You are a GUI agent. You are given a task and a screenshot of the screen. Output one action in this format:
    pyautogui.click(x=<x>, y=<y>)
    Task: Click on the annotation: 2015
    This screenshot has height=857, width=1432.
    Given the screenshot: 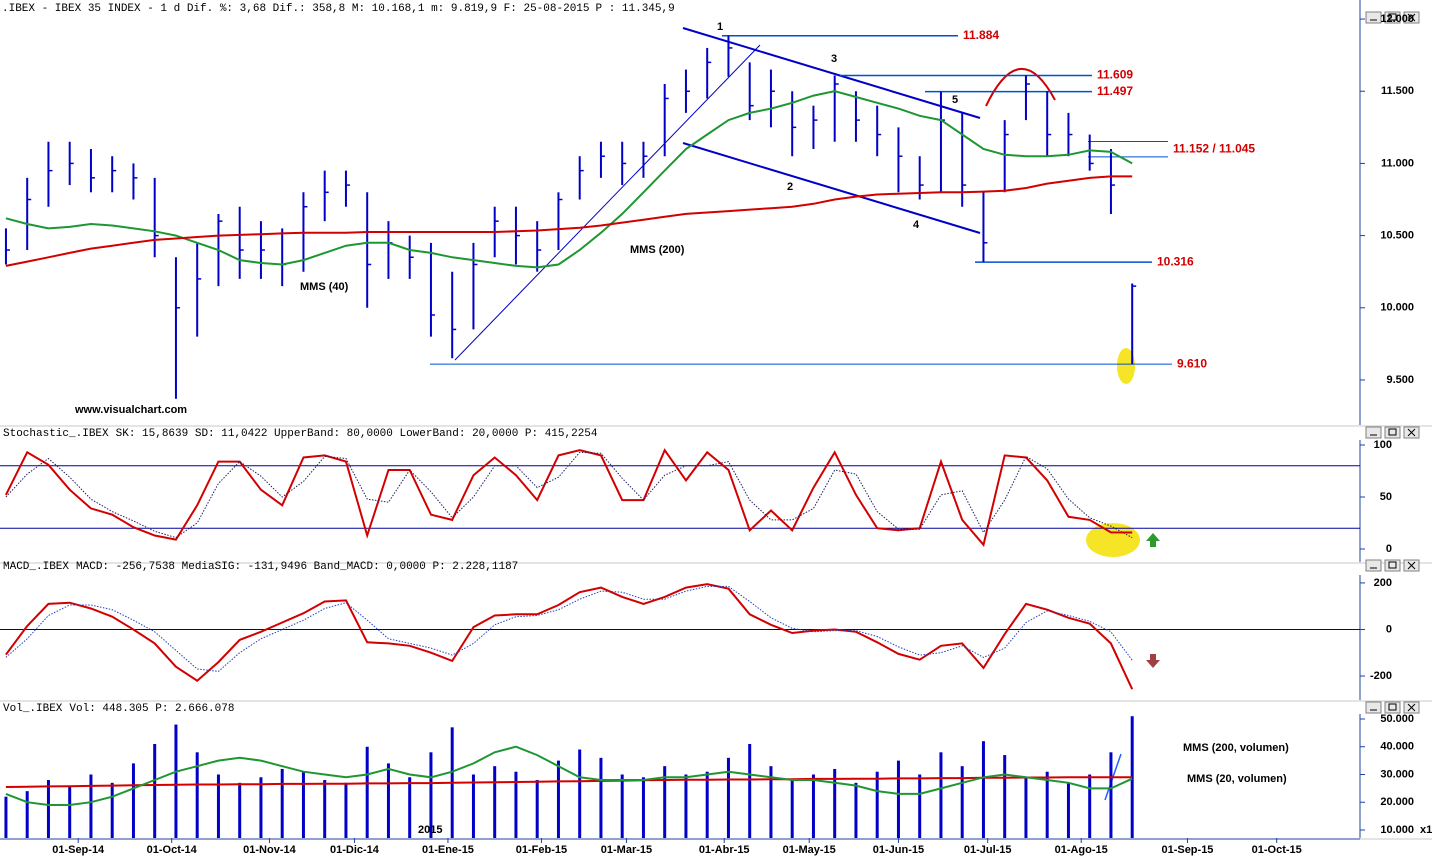 What is the action you would take?
    pyautogui.click(x=430, y=830)
    